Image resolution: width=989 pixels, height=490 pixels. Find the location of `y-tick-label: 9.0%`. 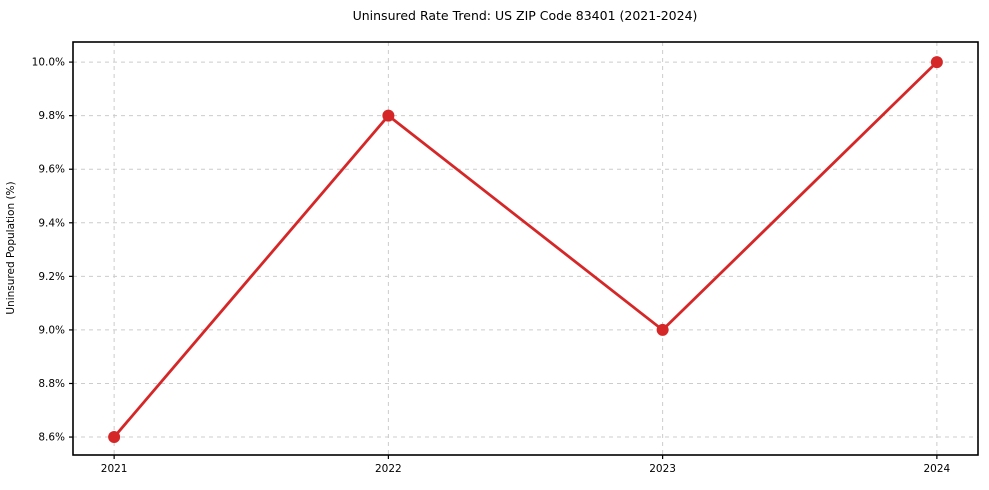

y-tick-label: 9.0% is located at coordinates (51, 330).